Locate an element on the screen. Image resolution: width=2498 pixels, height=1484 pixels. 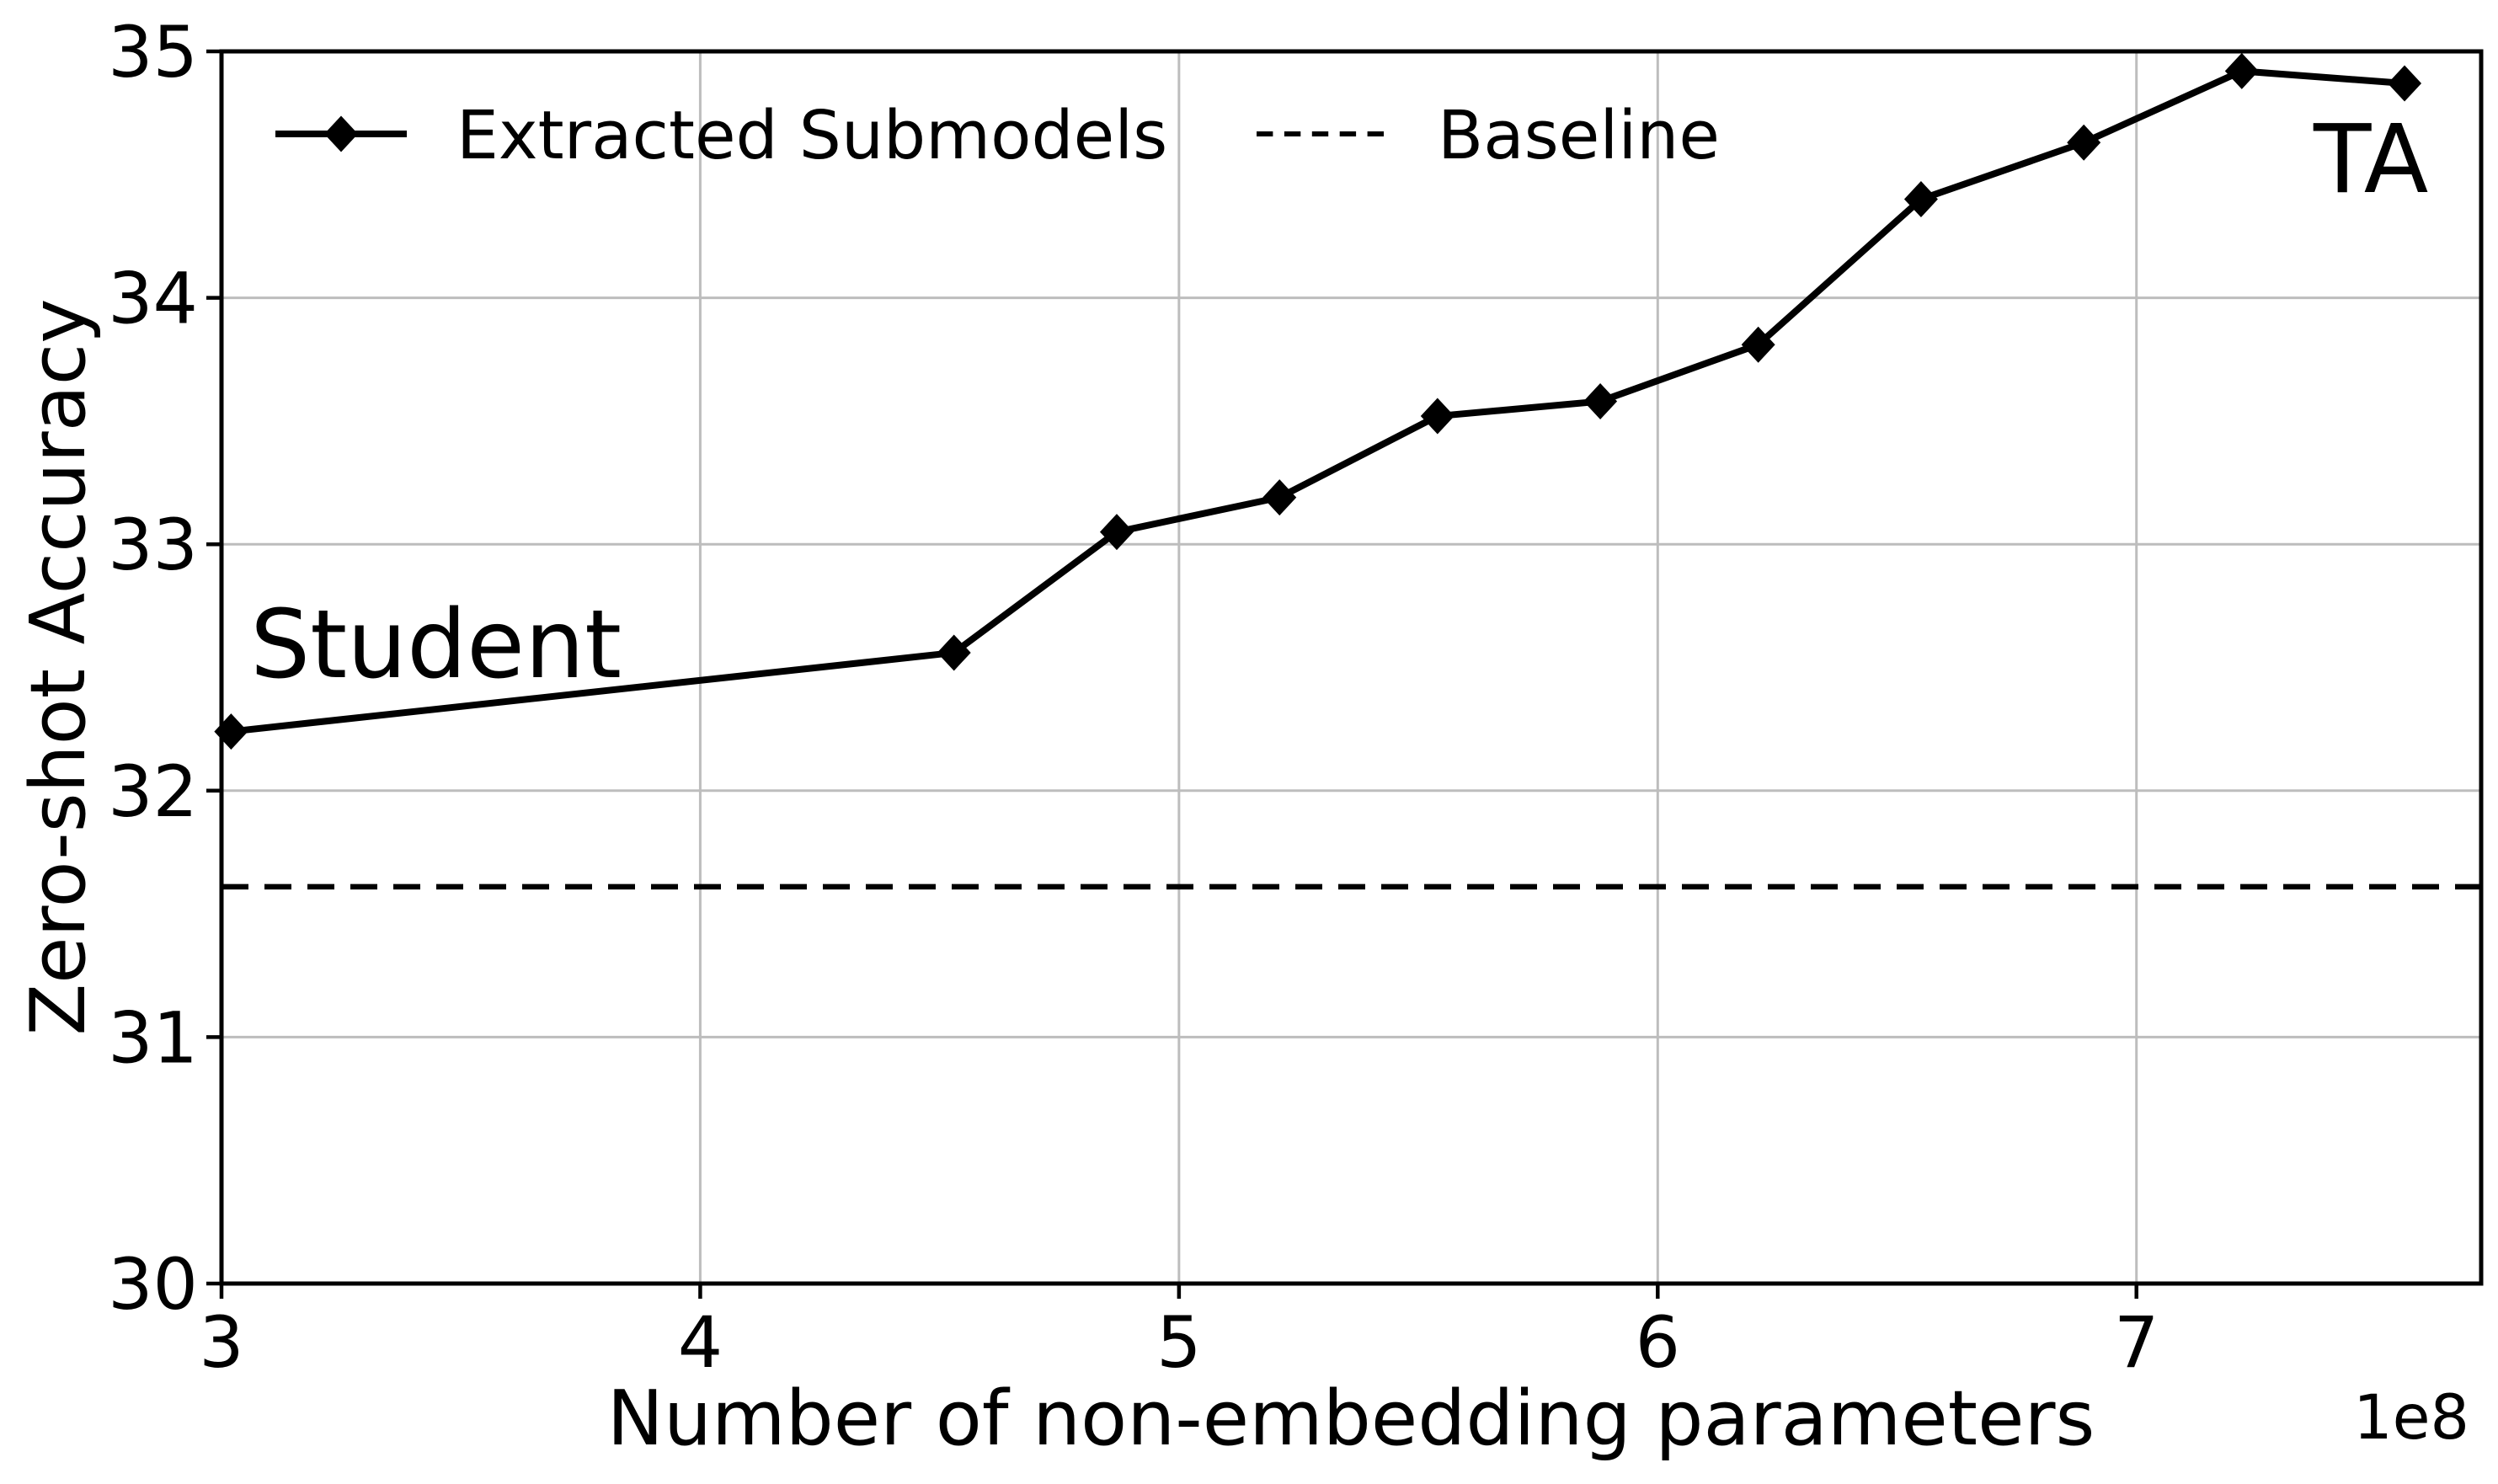
x-tick-label-5: 5 is located at coordinates (1178, 1343).